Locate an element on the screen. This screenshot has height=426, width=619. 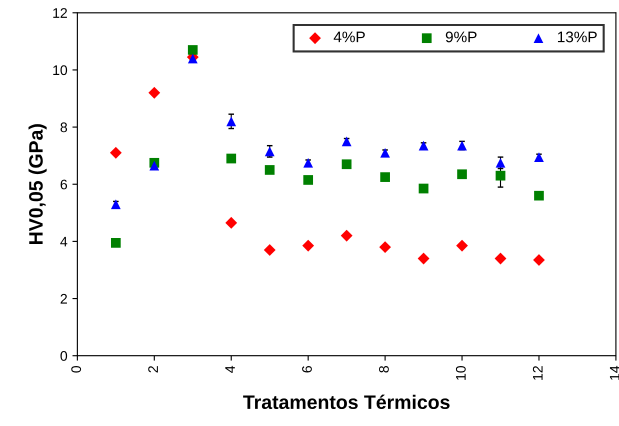
y-tick-label: 4 is located at coordinates (64, 241).